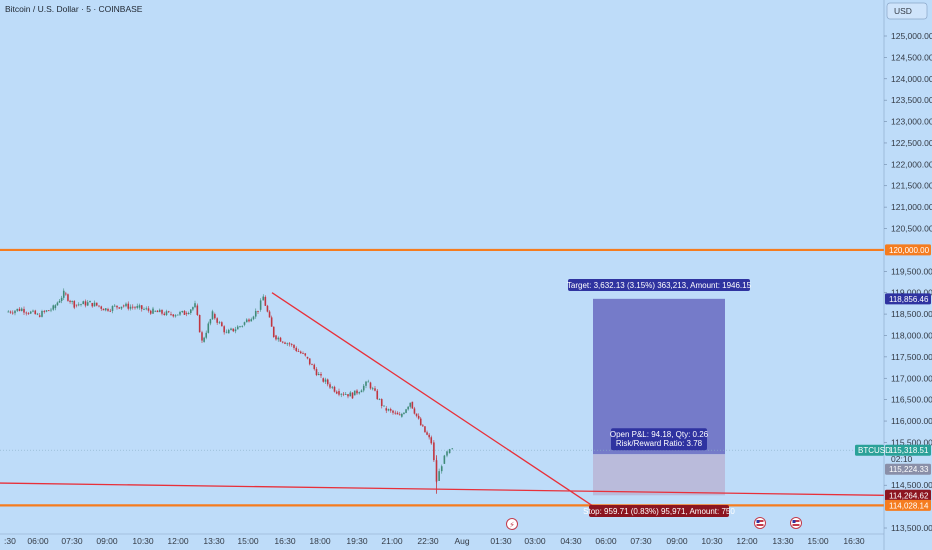 This screenshot has width=932, height=550. Describe the element at coordinates (911, 314) in the screenshot. I see `y-tick-label: 118,500.00` at that location.